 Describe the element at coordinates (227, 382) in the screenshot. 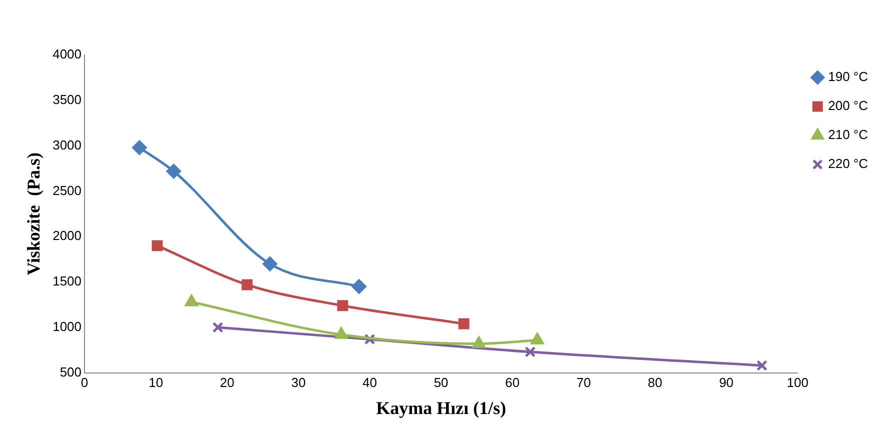

I see `x-tick-label: 20` at that location.